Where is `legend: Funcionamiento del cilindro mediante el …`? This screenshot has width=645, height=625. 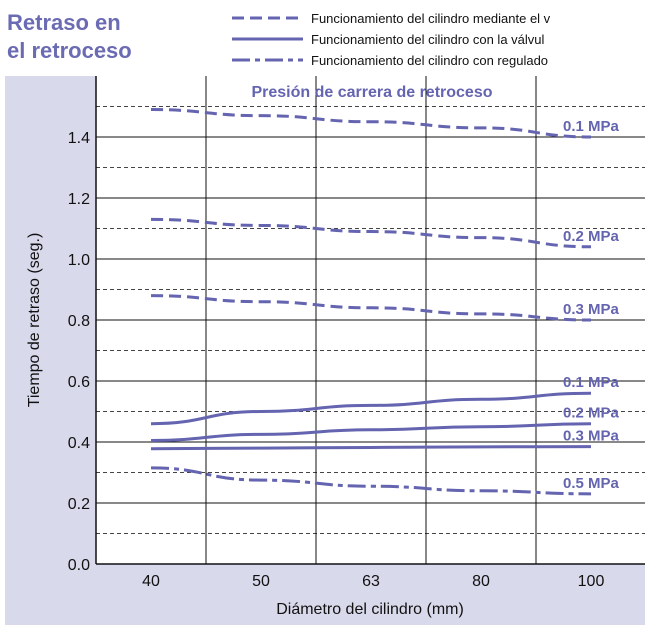 legend: Funcionamiento del cilindro mediante el … is located at coordinates (391, 39).